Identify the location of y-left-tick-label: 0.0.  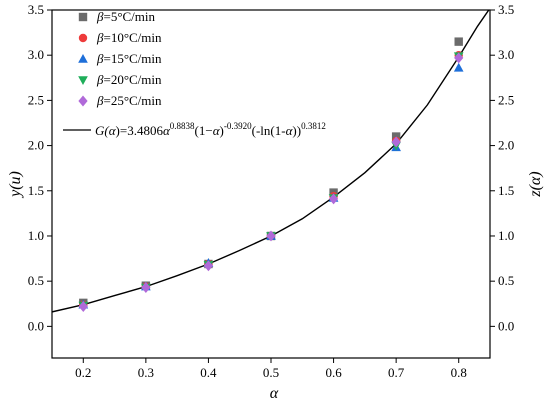
(36, 325).